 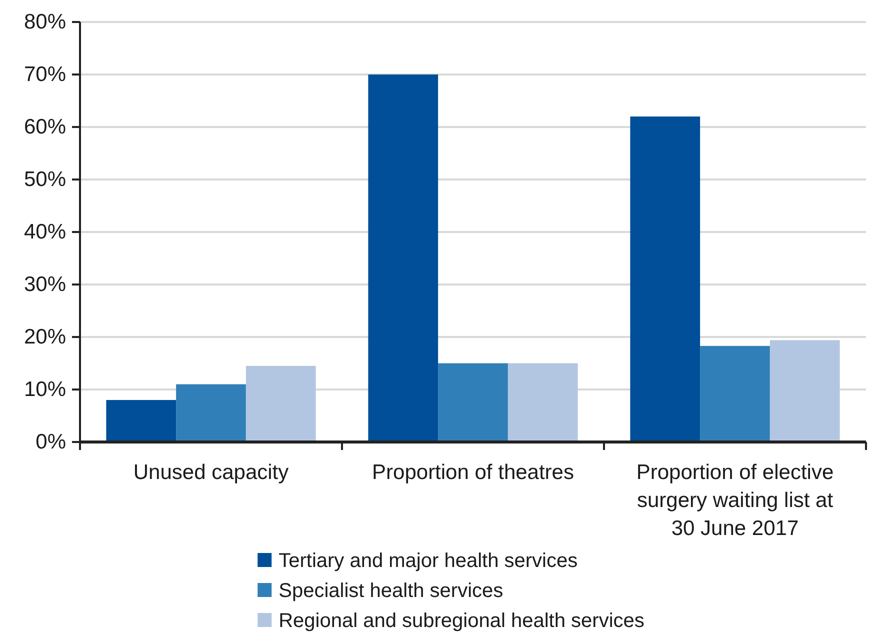 I want to click on x-tick-label: Unused capacity, so click(x=211, y=472).